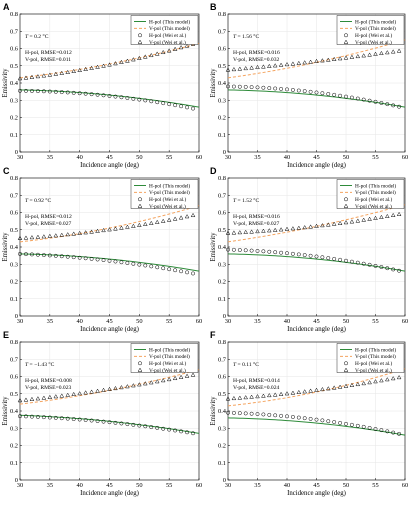 Image resolution: width=410 pixels, height=506 pixels. What do you see at coordinates (228, 157) in the screenshot?
I see `x-tick-label: 30` at bounding box center [228, 157].